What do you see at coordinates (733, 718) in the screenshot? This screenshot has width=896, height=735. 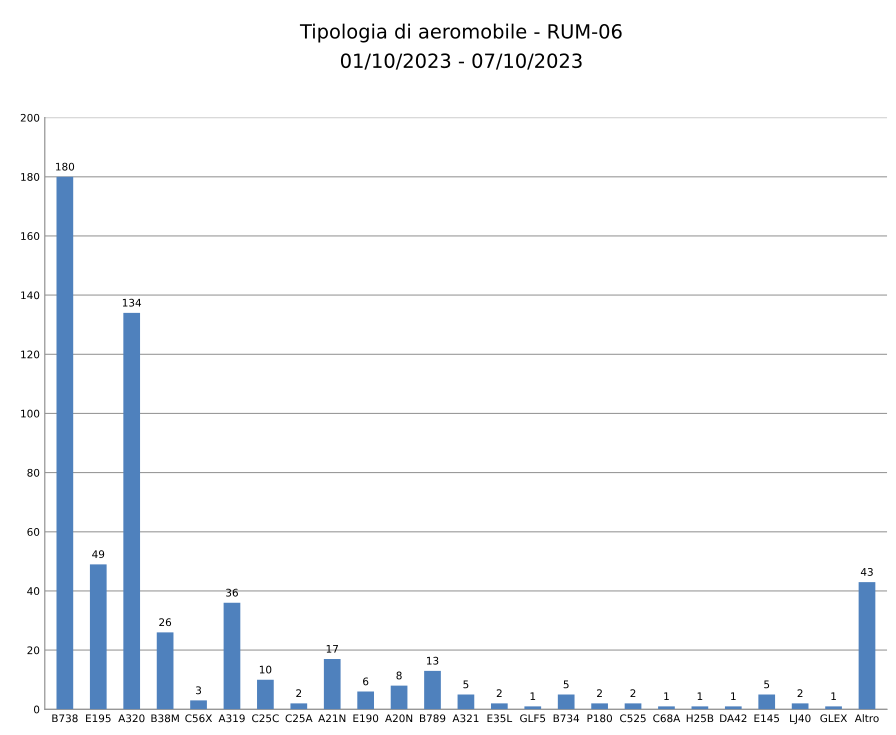 I see `x-tick-label: DA42` at bounding box center [733, 718].